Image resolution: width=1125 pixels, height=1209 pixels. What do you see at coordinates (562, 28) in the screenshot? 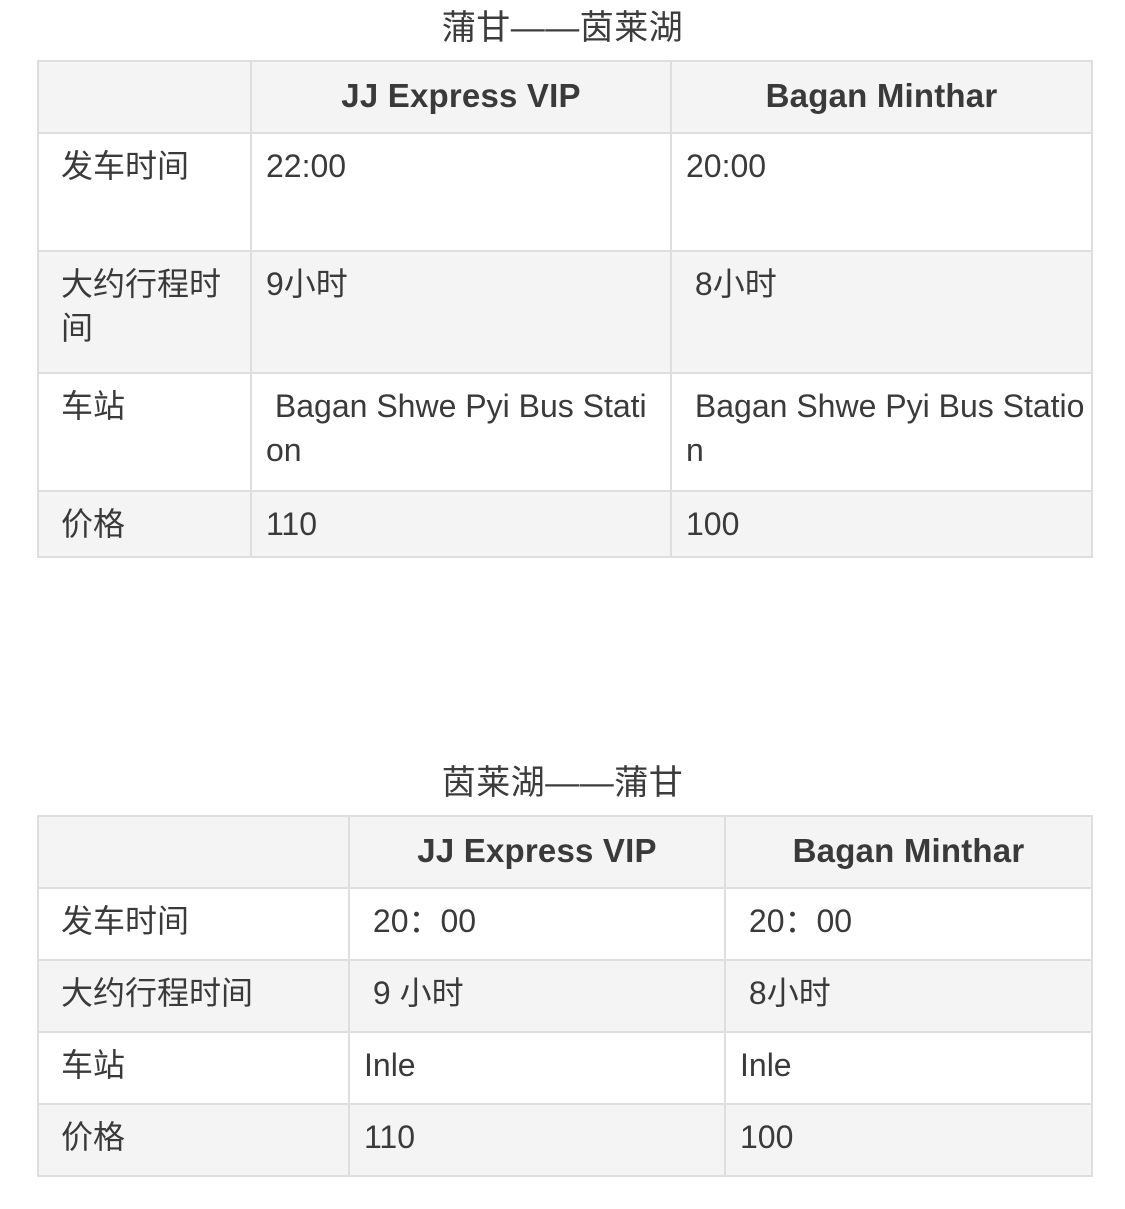
I see `table-title-bagan-to-inle: 蒲甘——茵莱湖` at bounding box center [562, 28].